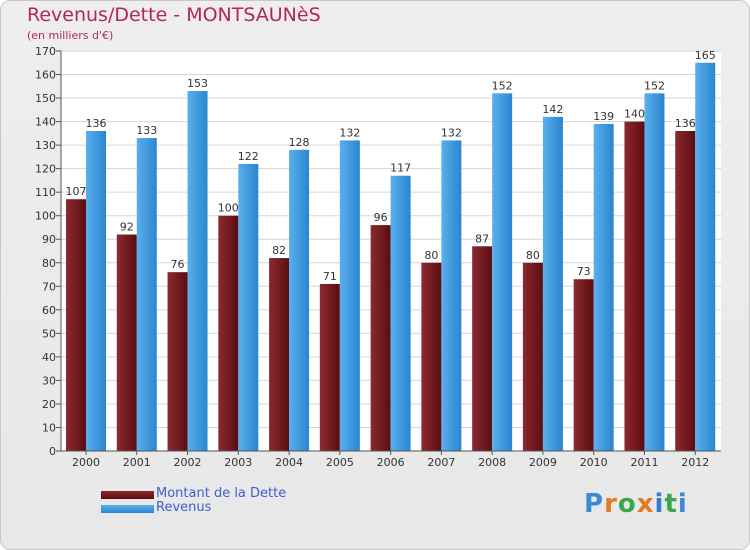  Describe the element at coordinates (636, 504) in the screenshot. I see `proxiti-logo: Proxiti` at that location.